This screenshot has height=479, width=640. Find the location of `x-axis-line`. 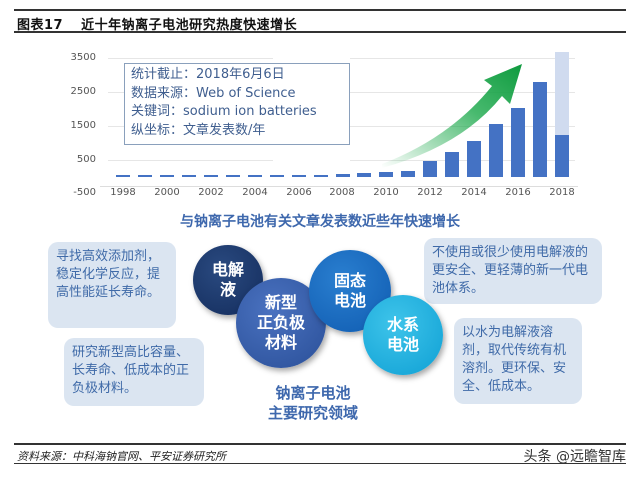

x-axis-line is located at coordinates (339, 186).